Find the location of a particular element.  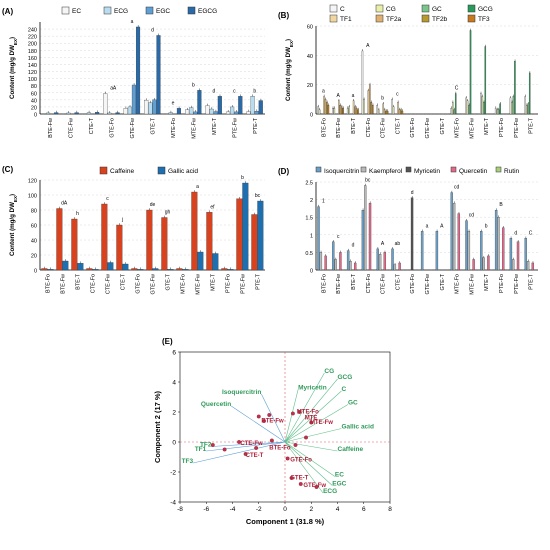

y-tick-label: -2 is located at coordinates (173, 473).